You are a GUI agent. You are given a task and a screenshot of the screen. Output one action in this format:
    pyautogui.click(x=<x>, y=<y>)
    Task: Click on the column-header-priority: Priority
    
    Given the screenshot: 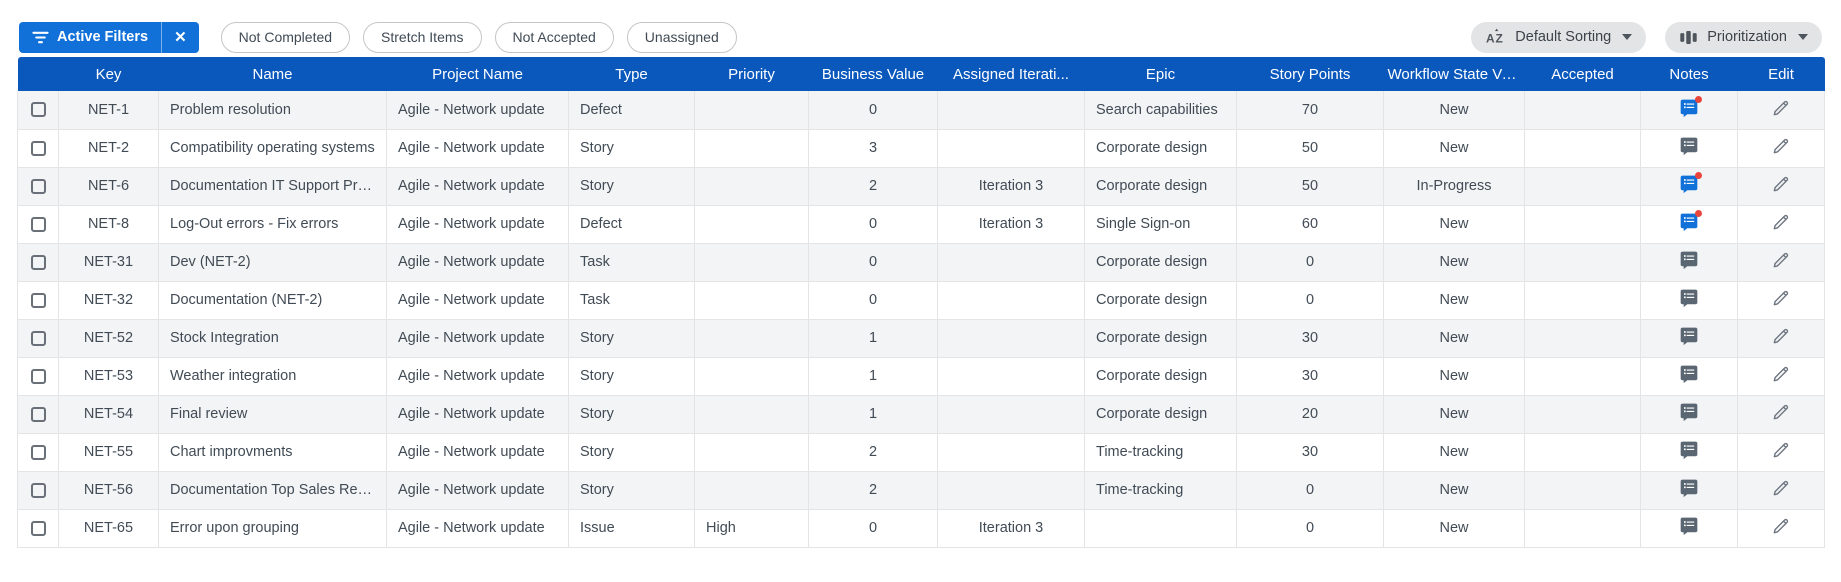 What is the action you would take?
    pyautogui.click(x=751, y=74)
    